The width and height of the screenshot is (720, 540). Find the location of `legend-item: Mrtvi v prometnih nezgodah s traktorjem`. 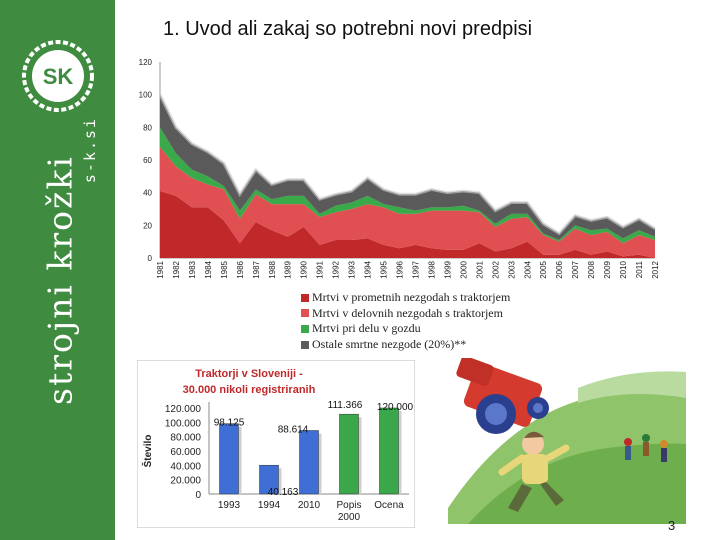

legend-item: Mrtvi v prometnih nezgodah s traktorjem is located at coordinates (405, 298).